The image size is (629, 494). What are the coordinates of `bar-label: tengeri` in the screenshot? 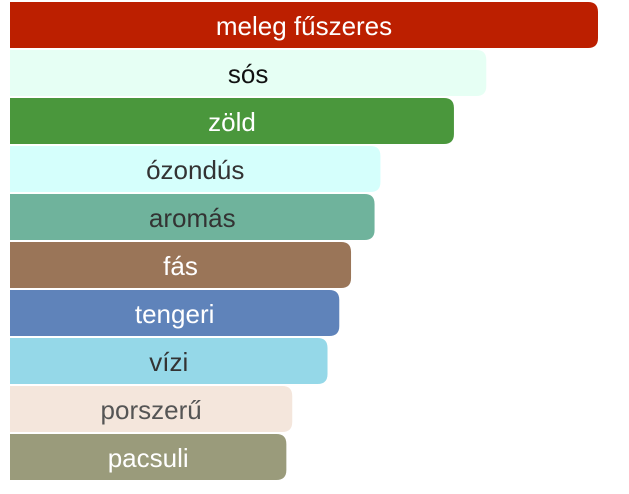 It's located at (175, 314).